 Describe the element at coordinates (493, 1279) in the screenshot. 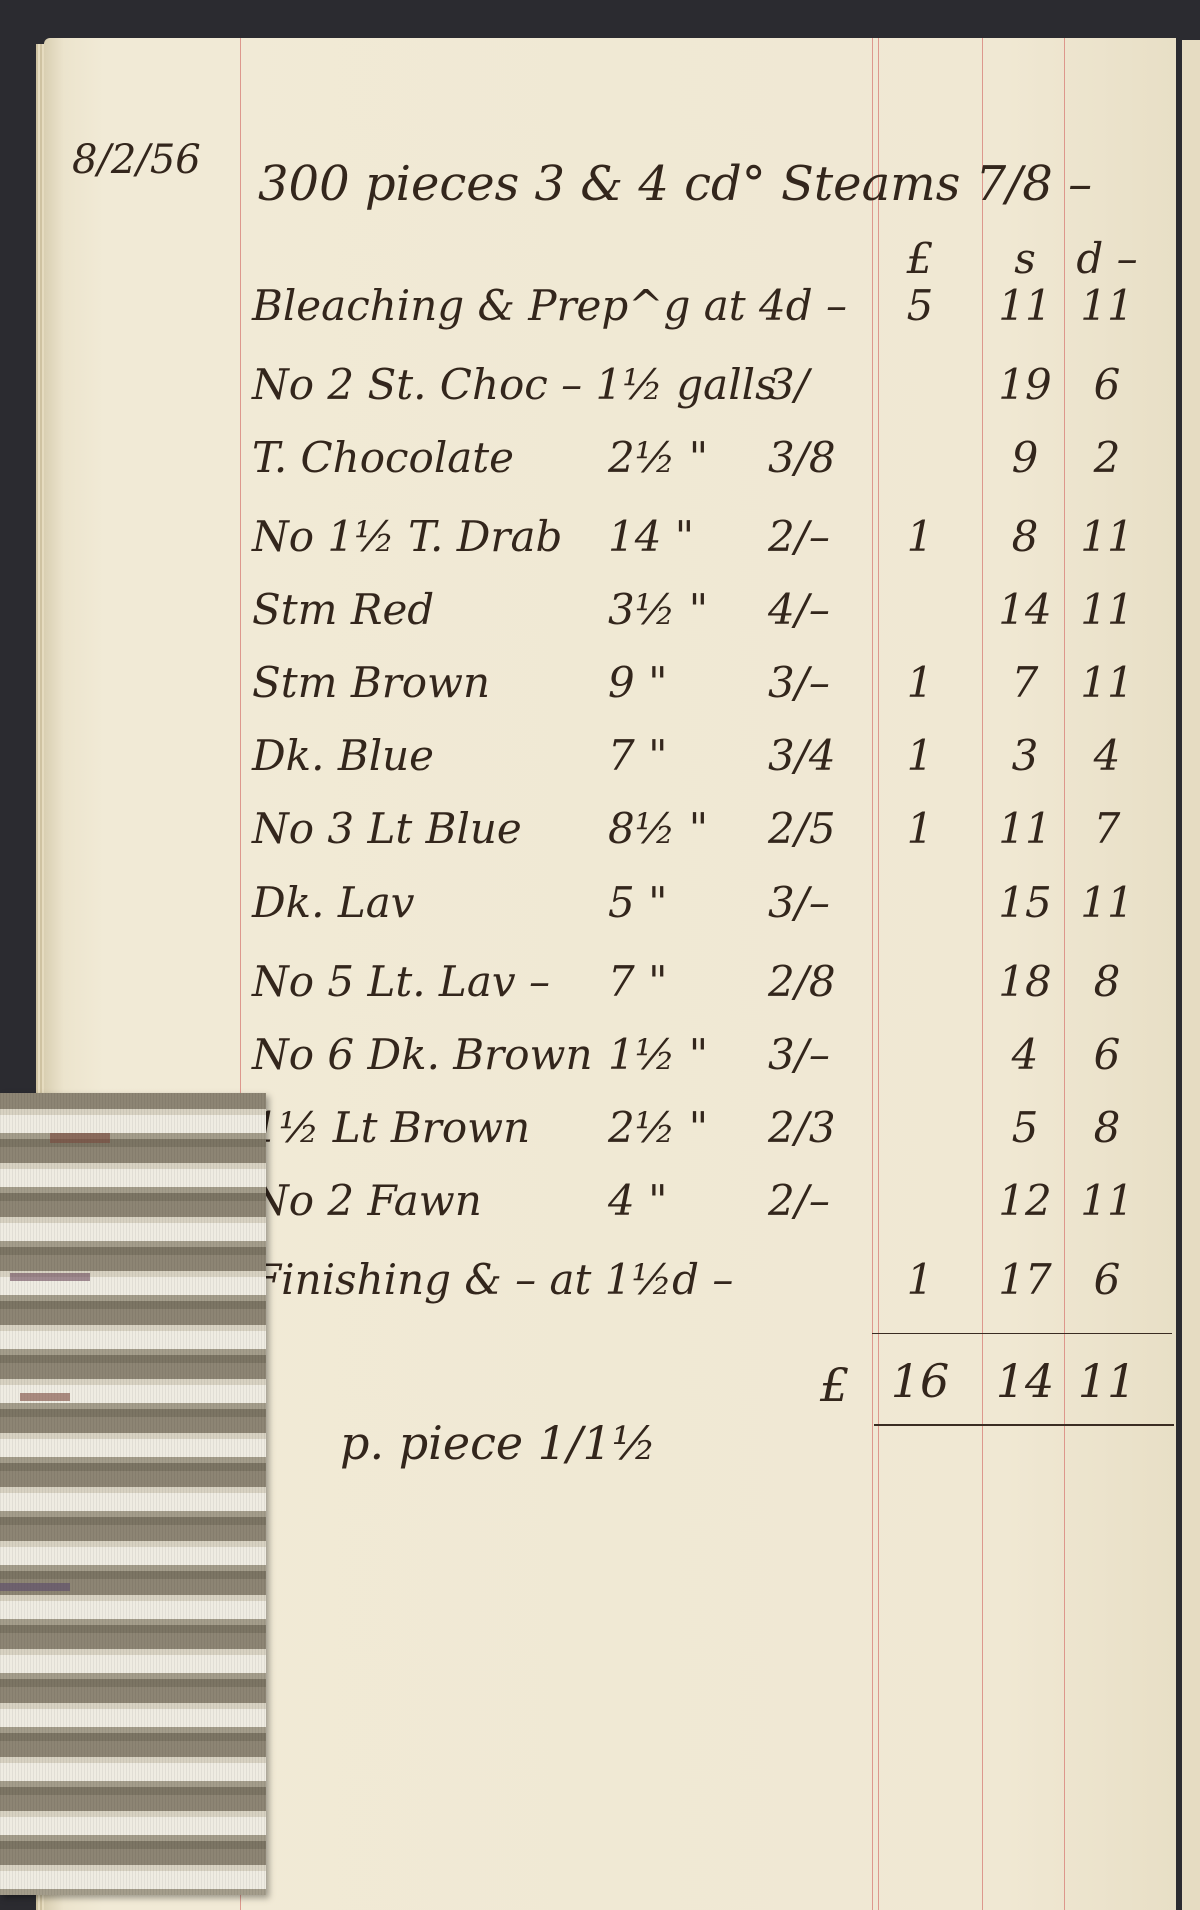

I see `row-description: Finishing & – at 1½d –` at that location.